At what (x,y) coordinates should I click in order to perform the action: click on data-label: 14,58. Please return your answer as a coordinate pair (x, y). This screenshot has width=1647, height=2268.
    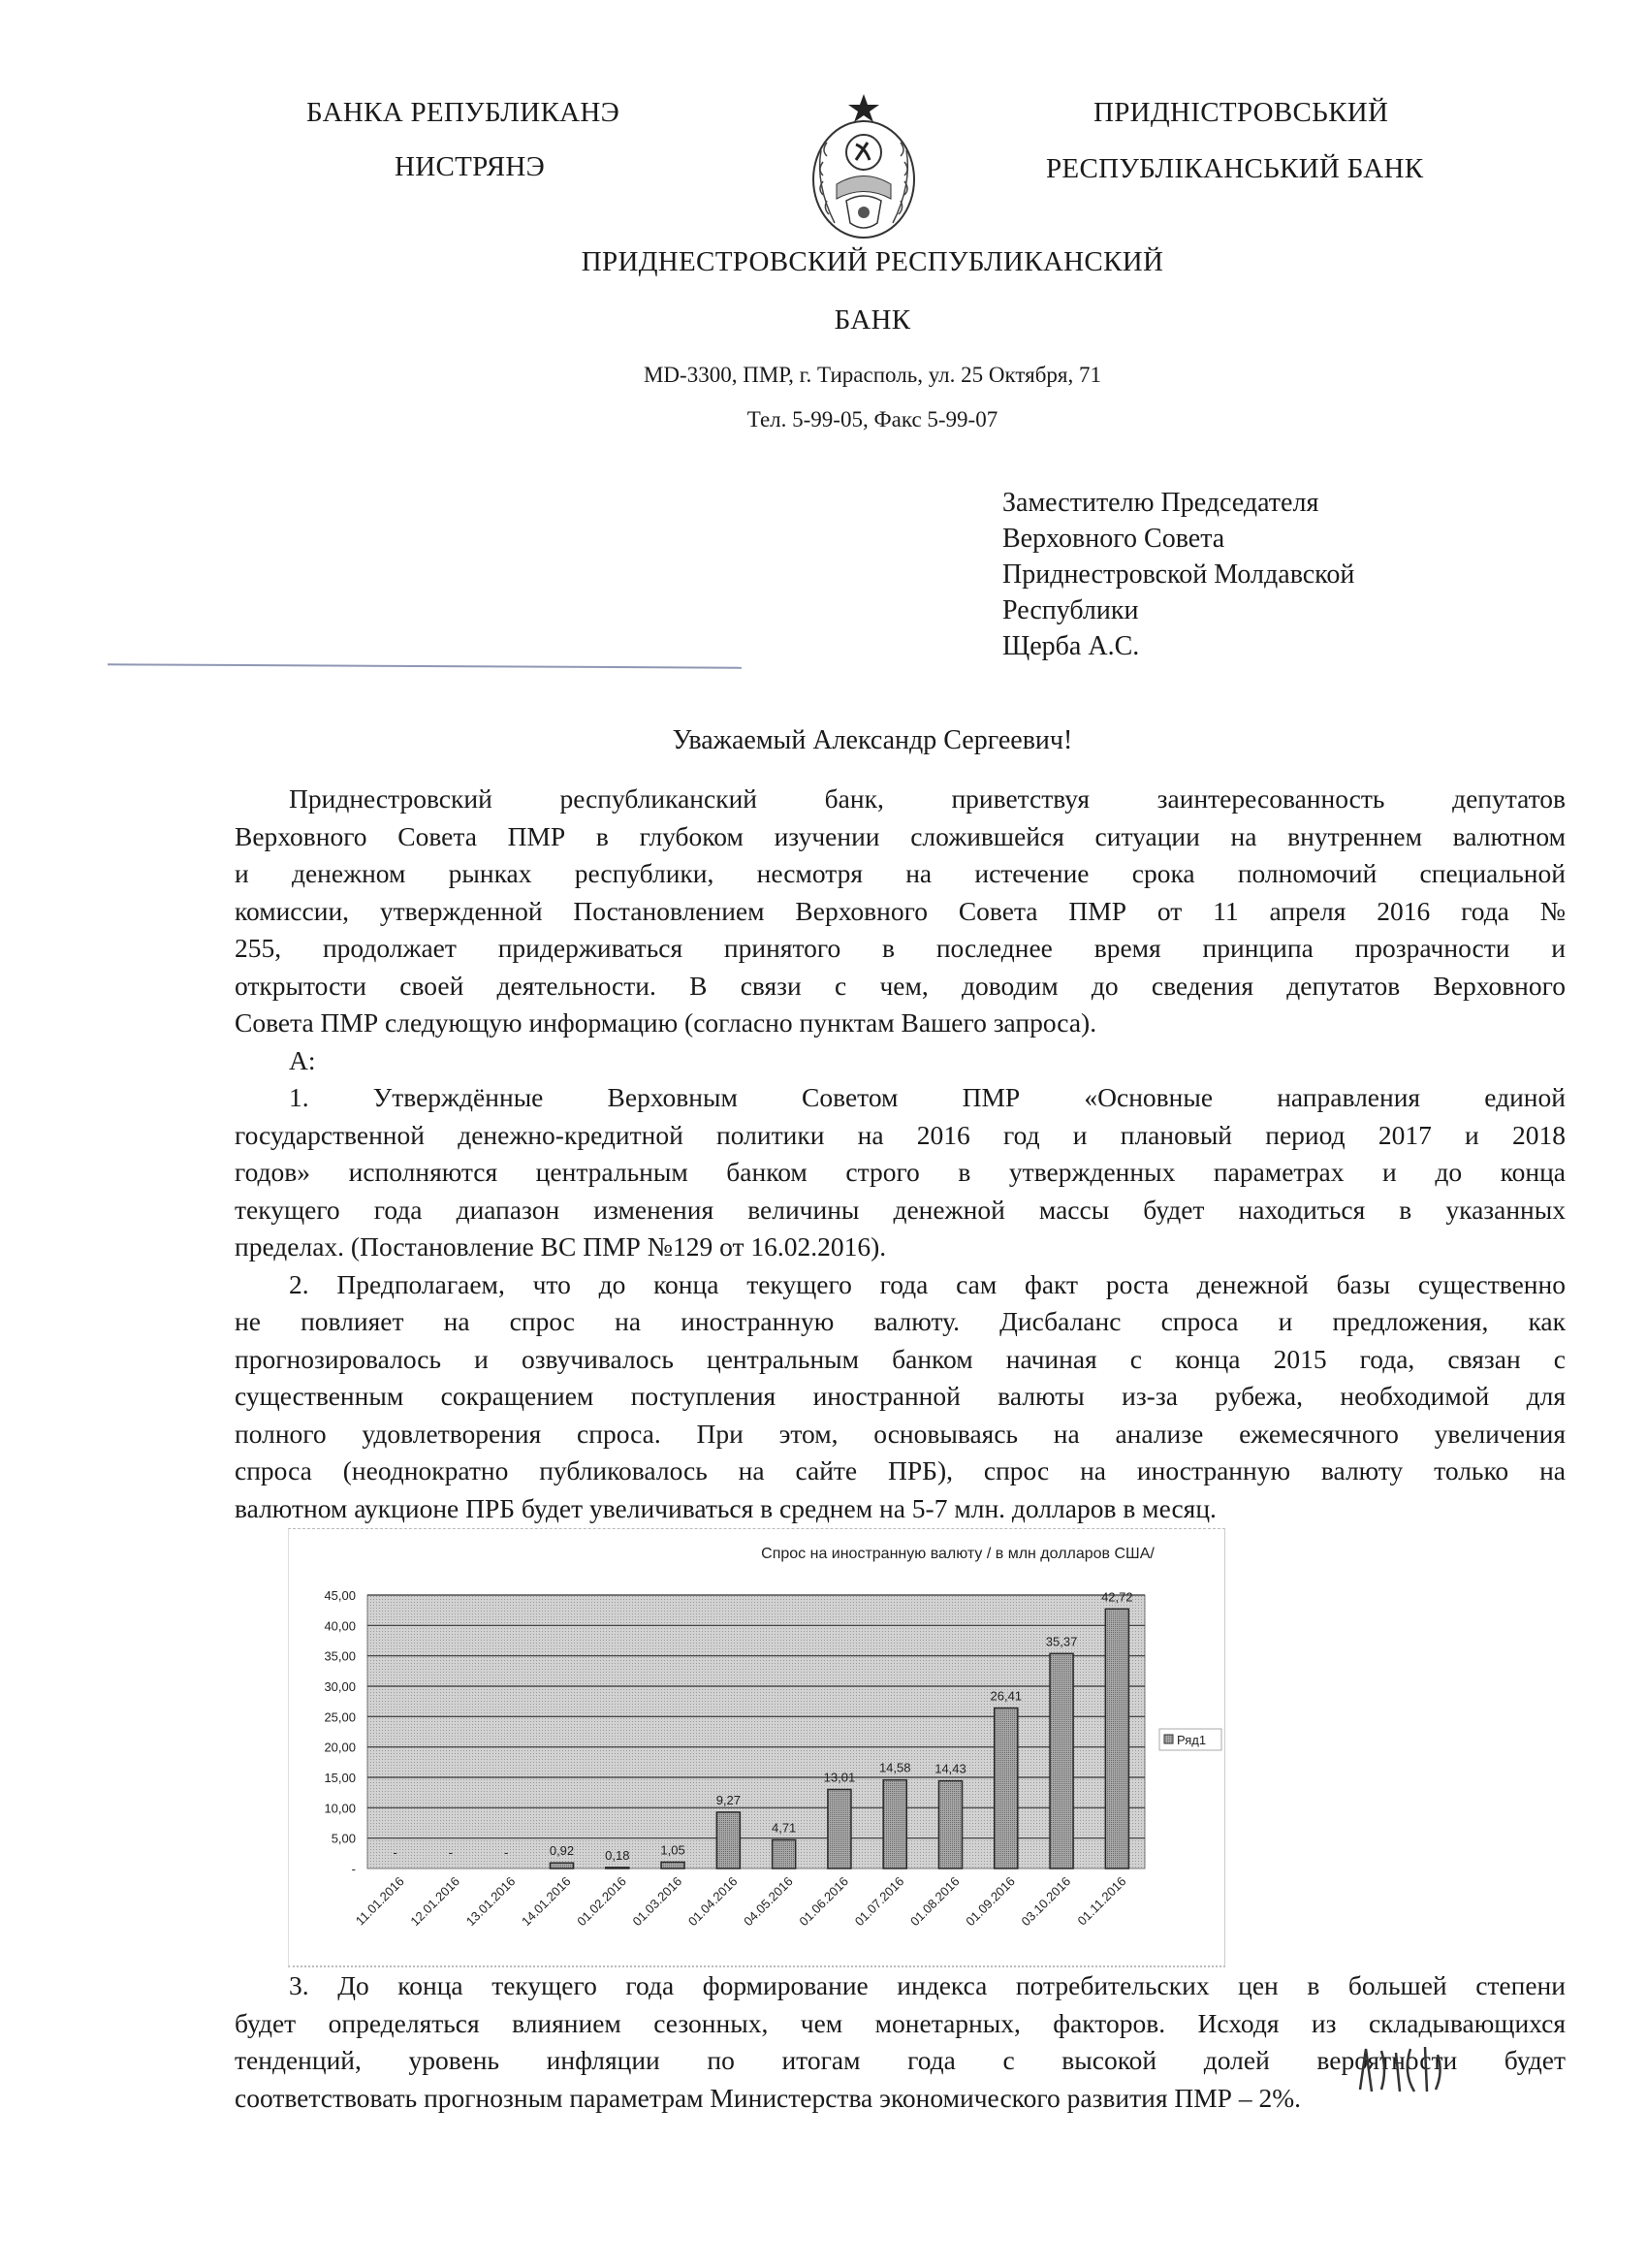
    Looking at the image, I should click on (895, 1768).